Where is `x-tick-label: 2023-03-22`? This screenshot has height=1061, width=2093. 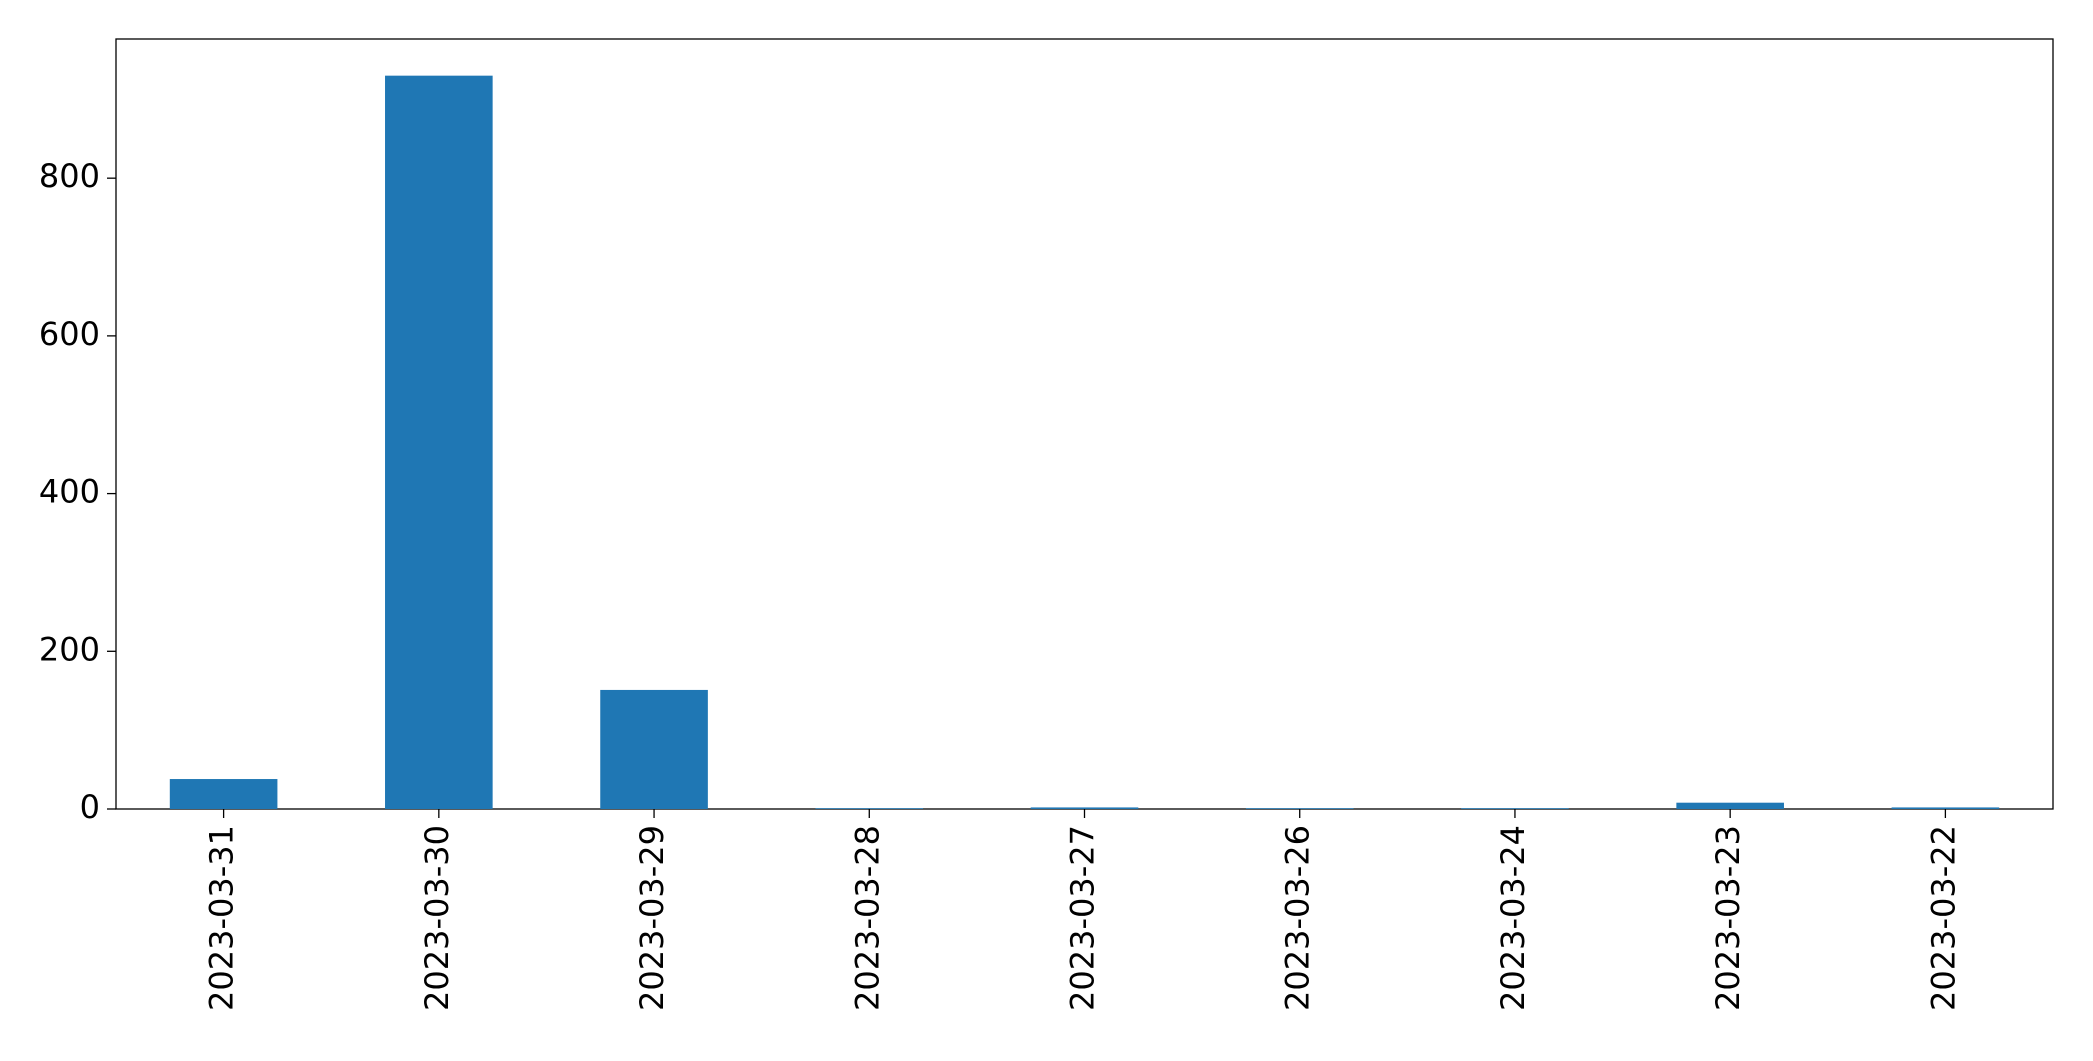 x-tick-label: 2023-03-22 is located at coordinates (1943, 918).